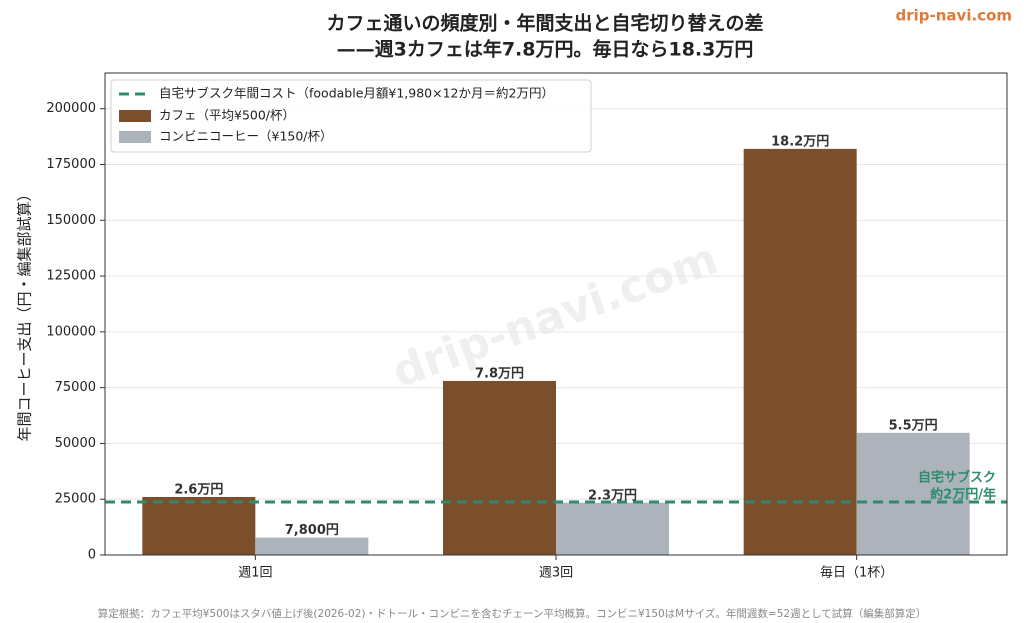 This screenshot has height=623, width=1024. I want to click on legend-label: コンビニコーヒー（¥150/杯）, so click(246, 136).